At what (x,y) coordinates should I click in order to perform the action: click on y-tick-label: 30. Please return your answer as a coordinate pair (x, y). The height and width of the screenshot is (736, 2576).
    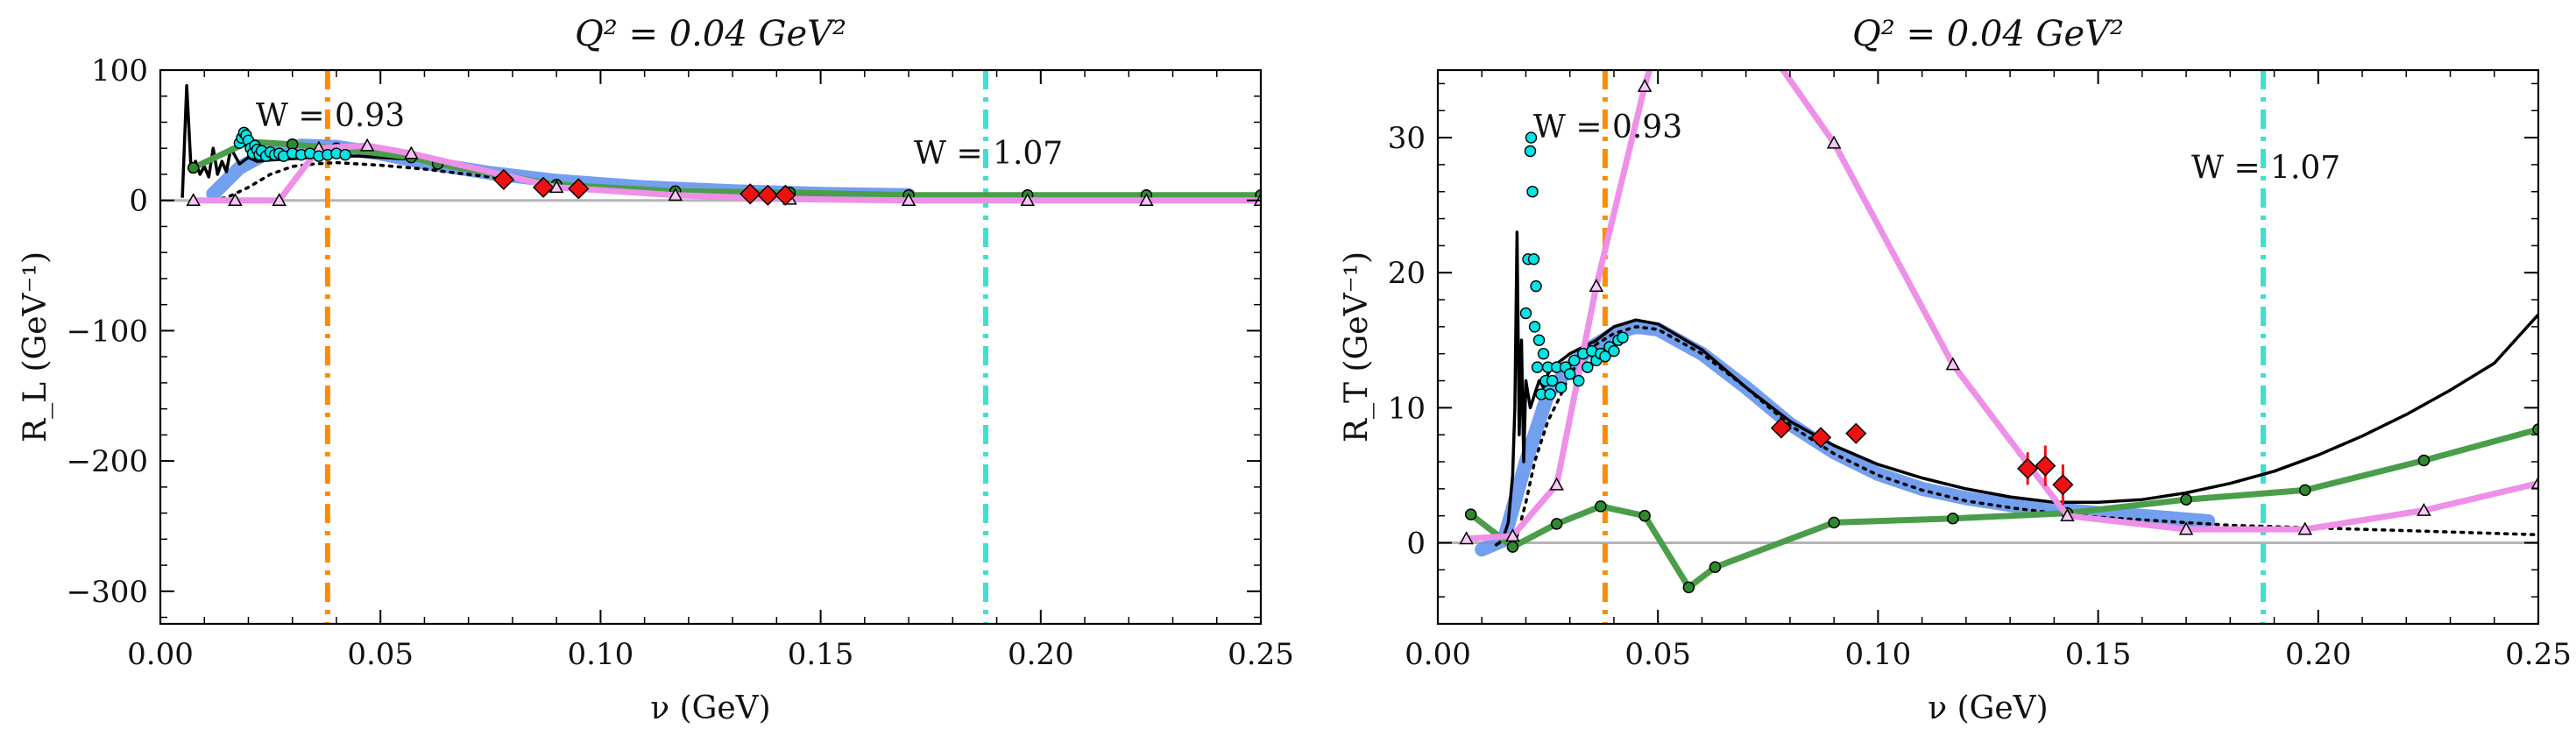
    Looking at the image, I should click on (1407, 138).